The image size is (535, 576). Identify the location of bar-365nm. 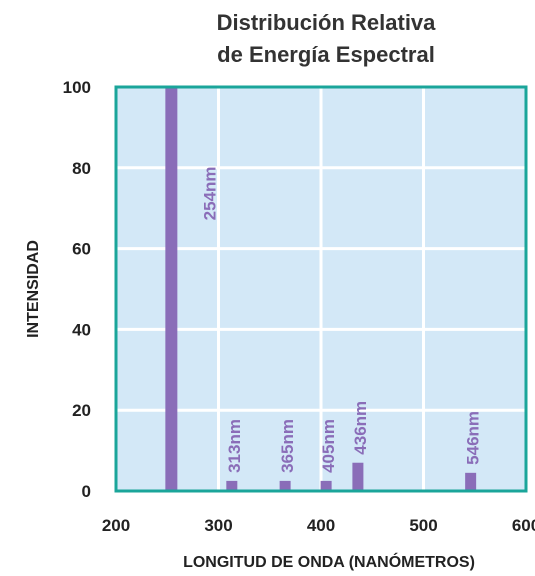
(285, 485).